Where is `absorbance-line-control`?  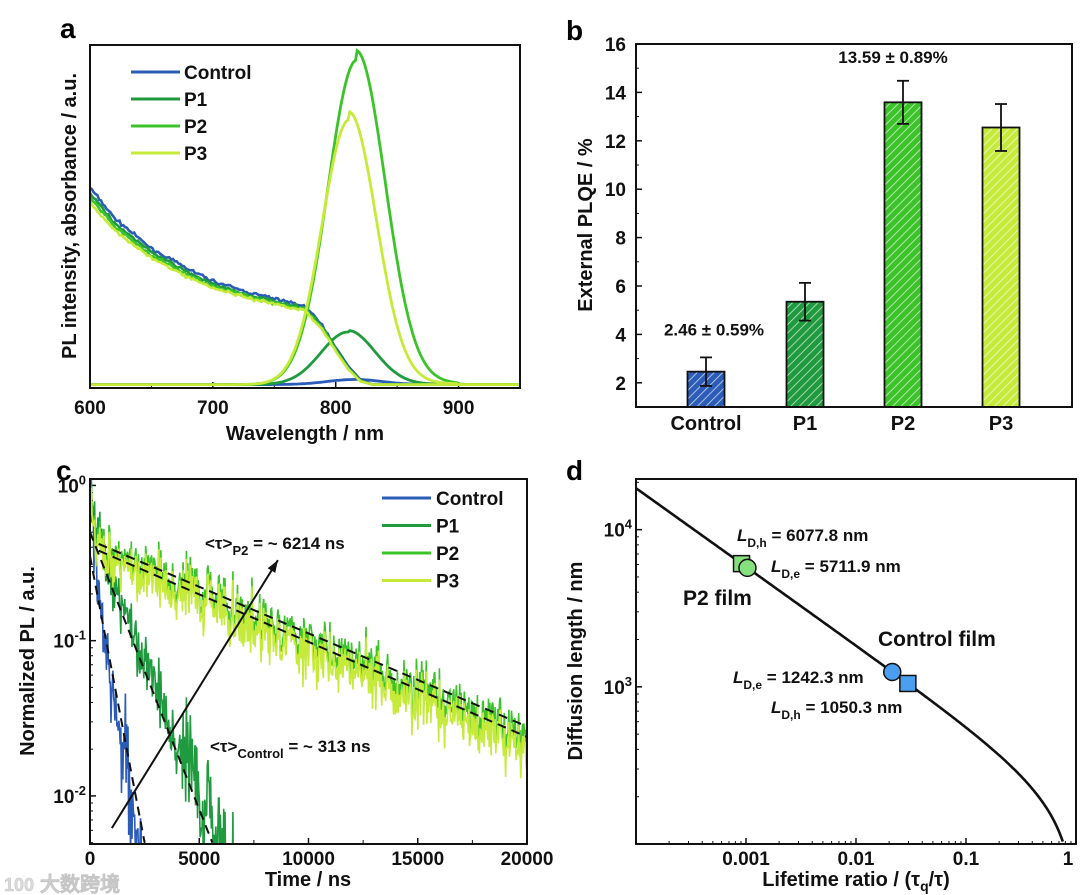 absorbance-line-control is located at coordinates (304, 286).